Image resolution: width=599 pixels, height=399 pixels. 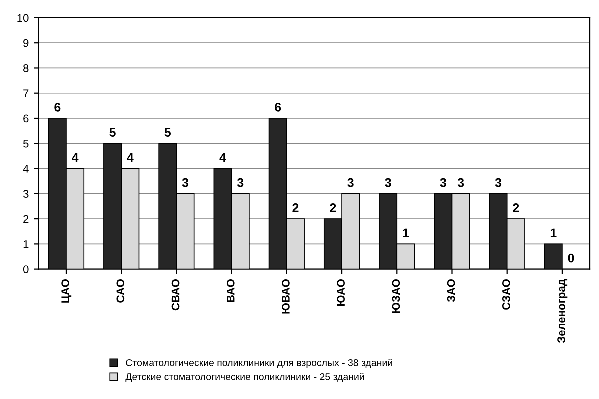 What do you see at coordinates (571, 258) in the screenshot?
I see `data-label: 0` at bounding box center [571, 258].